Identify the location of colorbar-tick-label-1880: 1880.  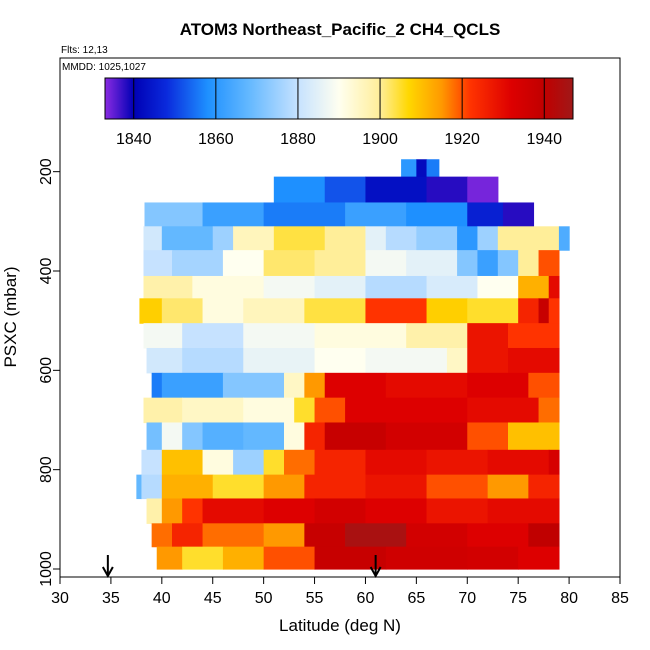
(298, 139).